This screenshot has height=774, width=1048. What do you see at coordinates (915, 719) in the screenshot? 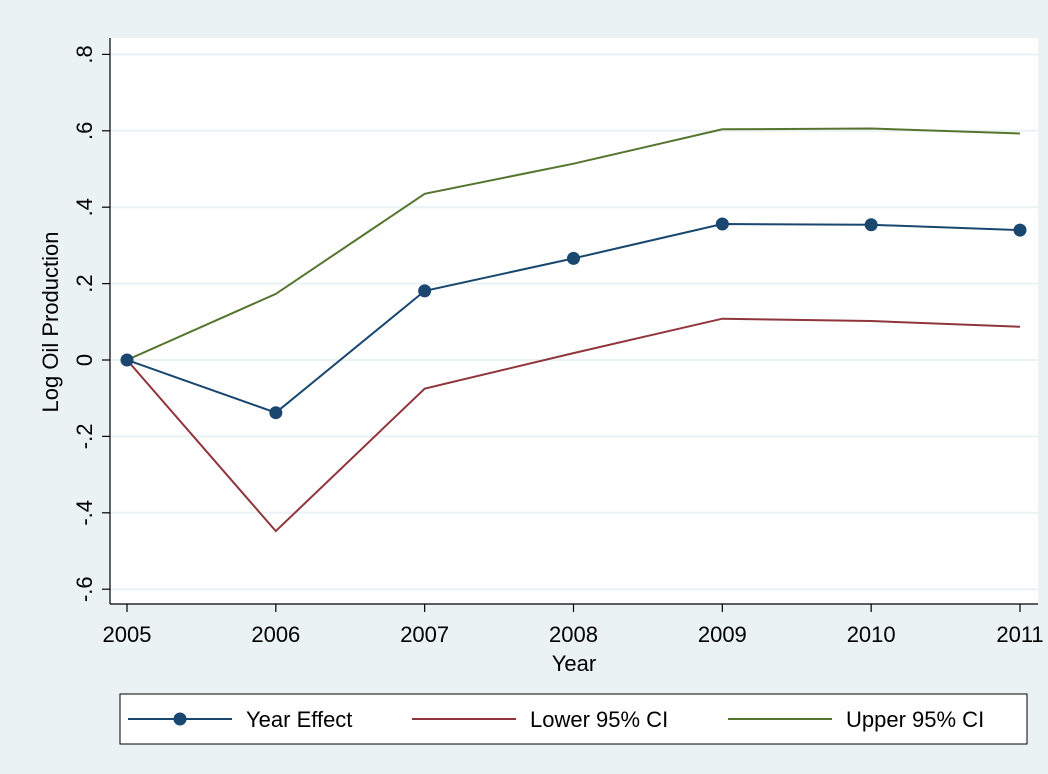
I see `legend-label-upper-95-ci: Upper 95% CI` at bounding box center [915, 719].